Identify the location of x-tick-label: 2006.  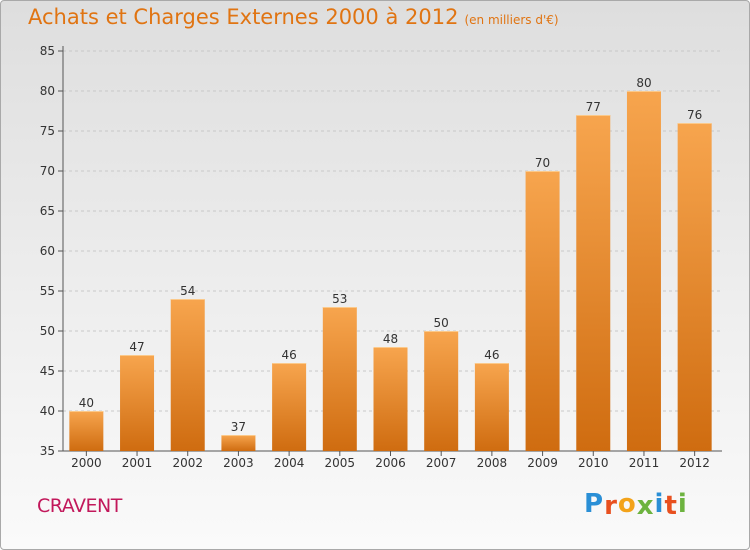
(390, 463).